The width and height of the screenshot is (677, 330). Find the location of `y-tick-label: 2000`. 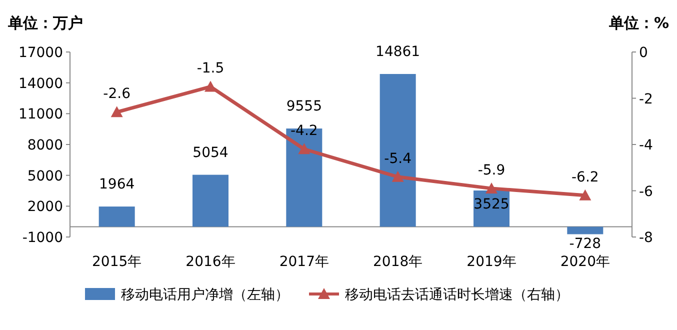

y-tick-label: 2000 is located at coordinates (45, 207).